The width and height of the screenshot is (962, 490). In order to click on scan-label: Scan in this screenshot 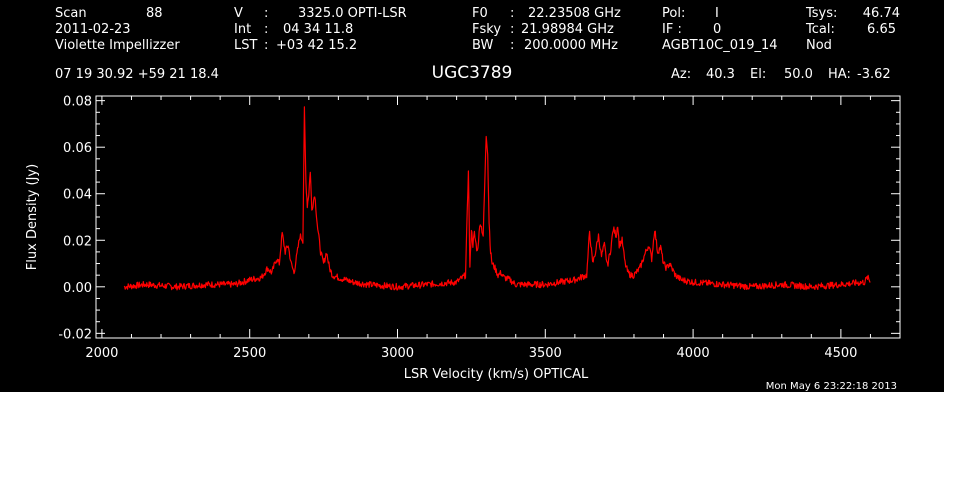, I will do `click(71, 13)`.